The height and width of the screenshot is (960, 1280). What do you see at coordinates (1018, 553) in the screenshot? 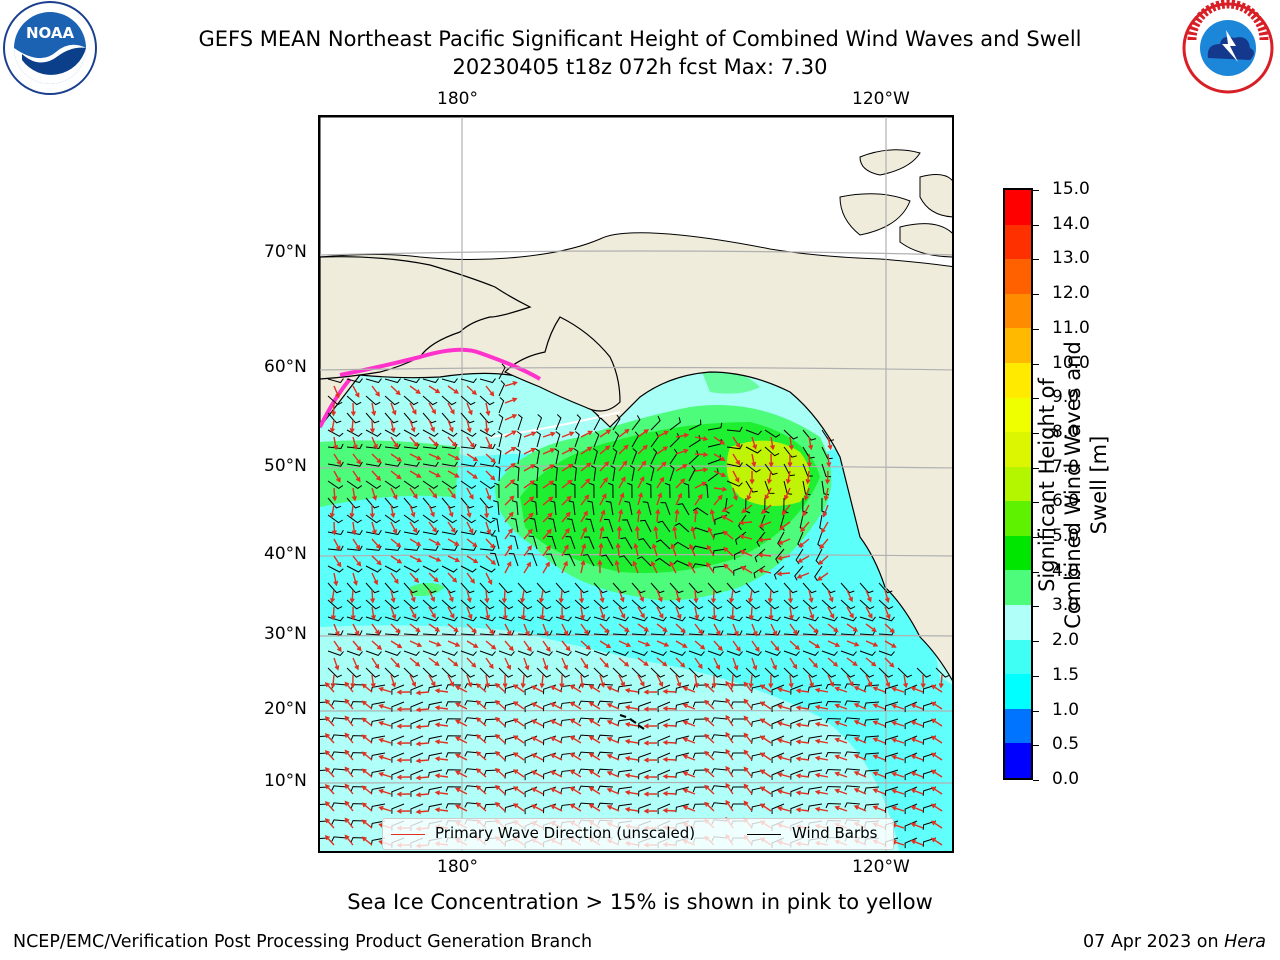
I see `colorbar-segment` at bounding box center [1018, 553].